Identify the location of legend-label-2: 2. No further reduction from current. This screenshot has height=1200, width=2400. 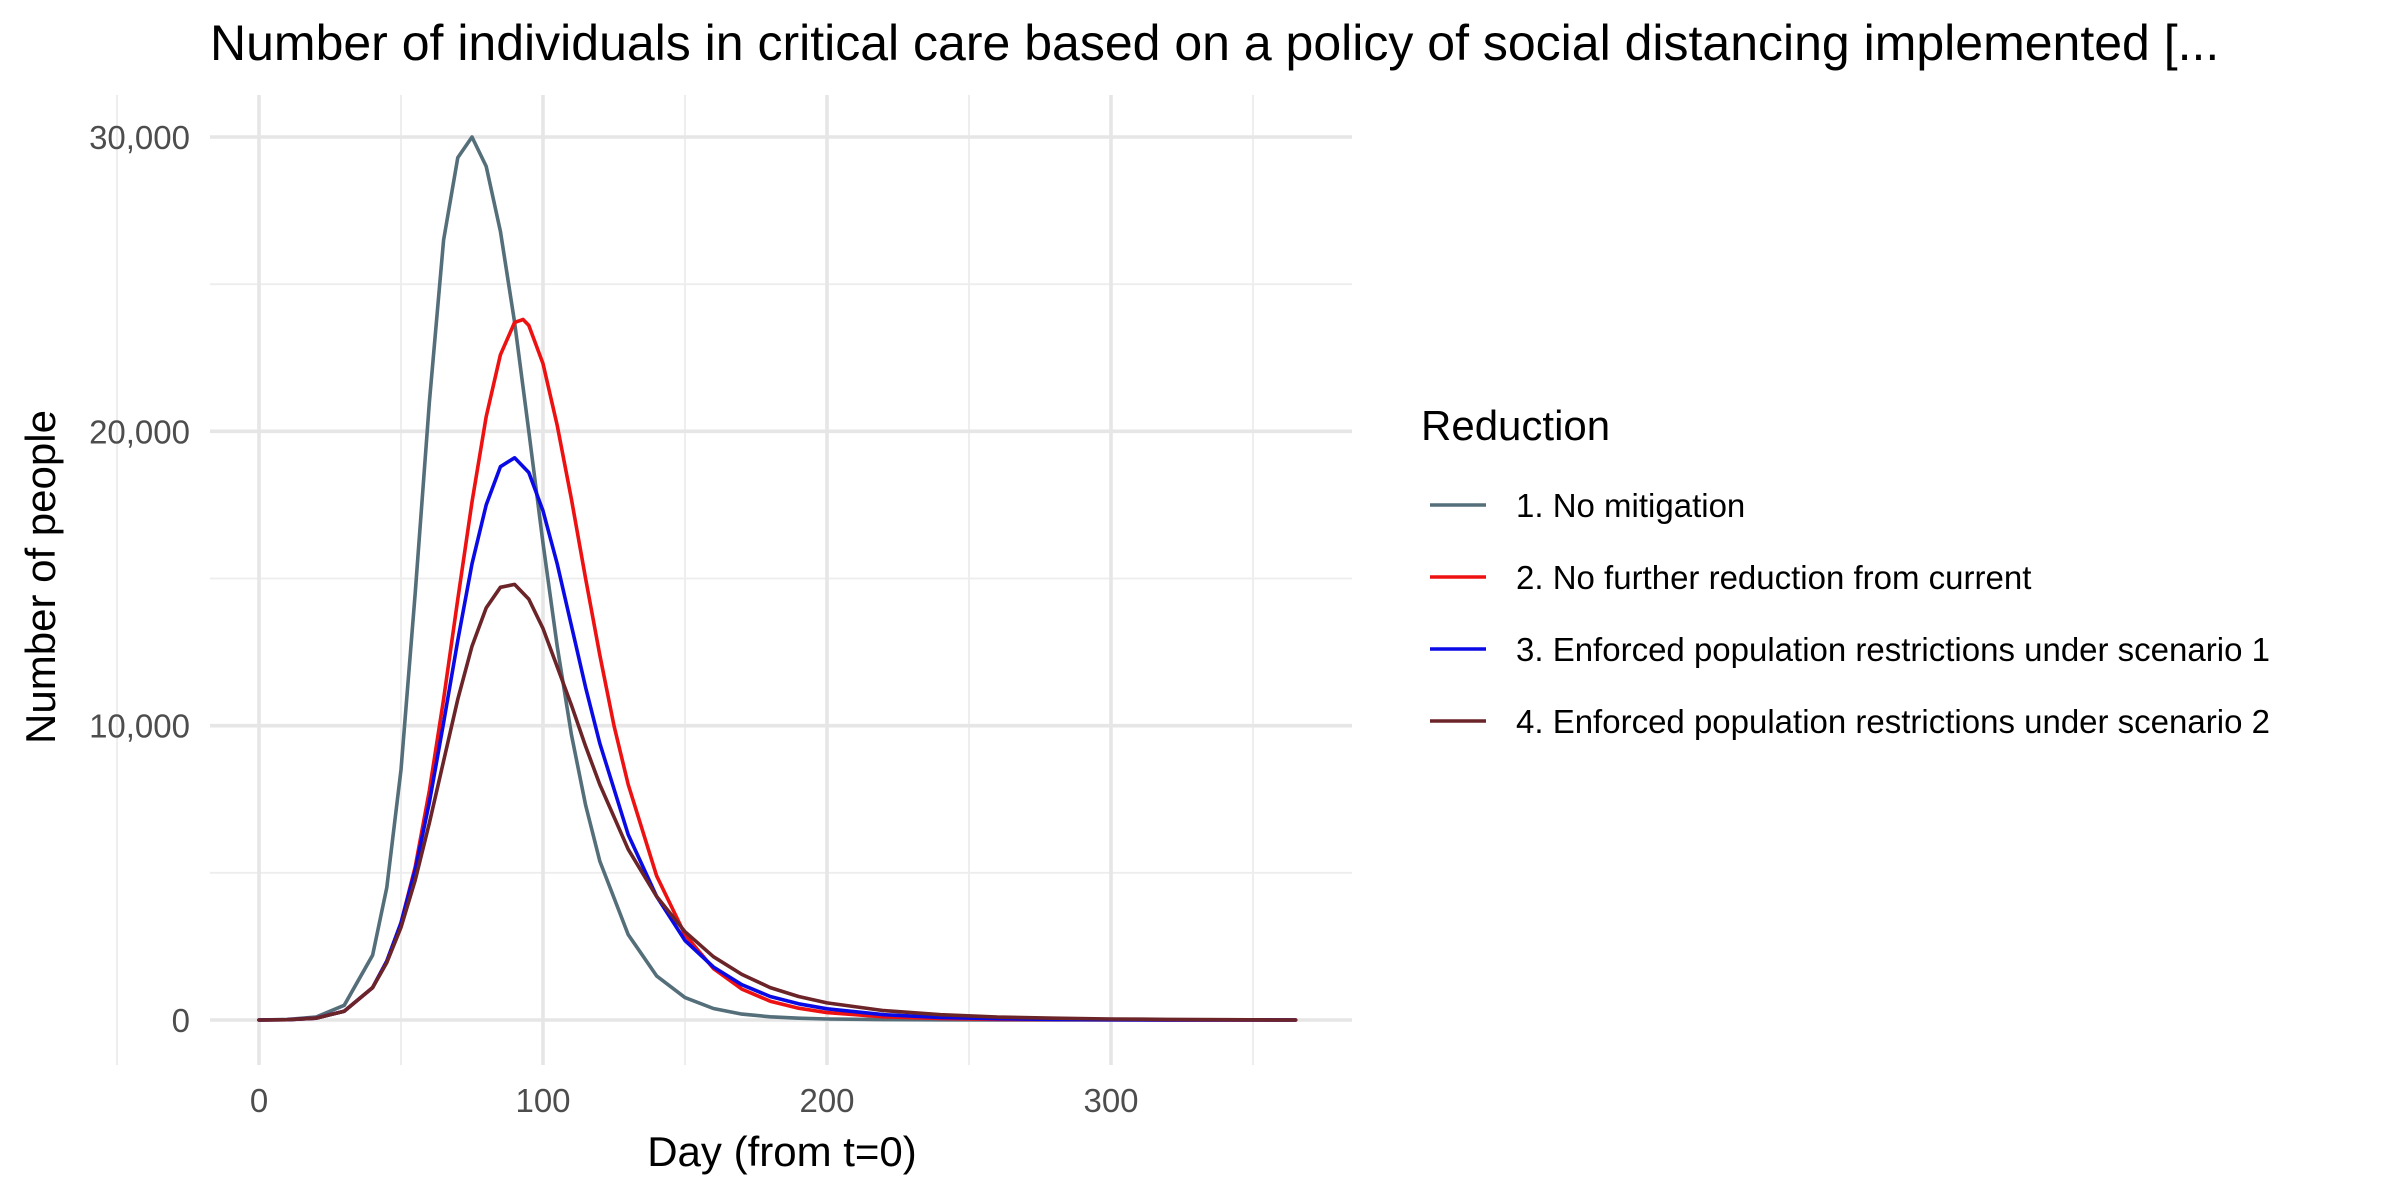
(1773, 577).